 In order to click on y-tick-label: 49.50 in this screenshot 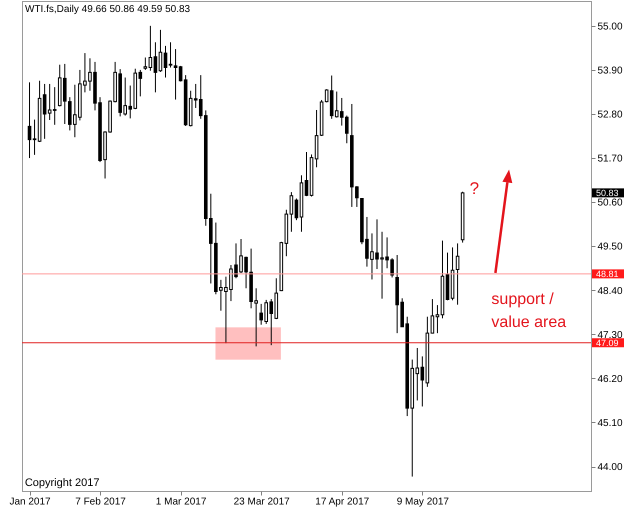, I will do `click(610, 247)`.